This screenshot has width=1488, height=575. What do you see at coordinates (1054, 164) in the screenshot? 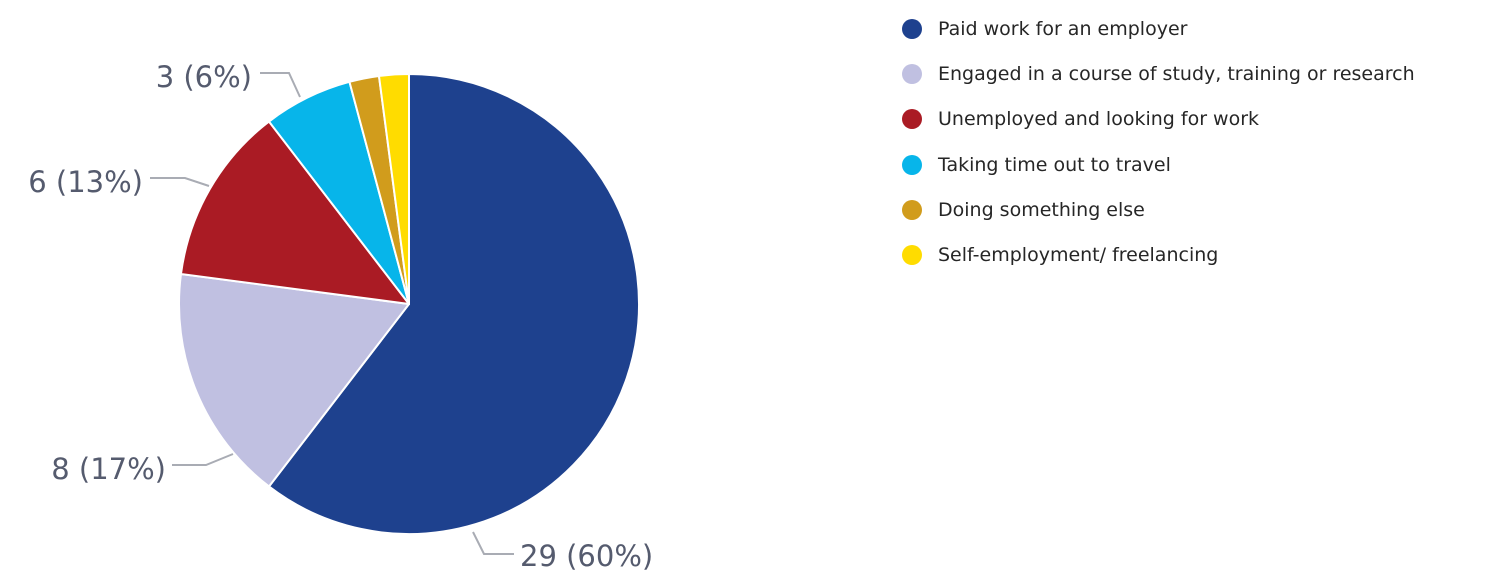
I see `legend-label: Taking time out to travel` at bounding box center [1054, 164].